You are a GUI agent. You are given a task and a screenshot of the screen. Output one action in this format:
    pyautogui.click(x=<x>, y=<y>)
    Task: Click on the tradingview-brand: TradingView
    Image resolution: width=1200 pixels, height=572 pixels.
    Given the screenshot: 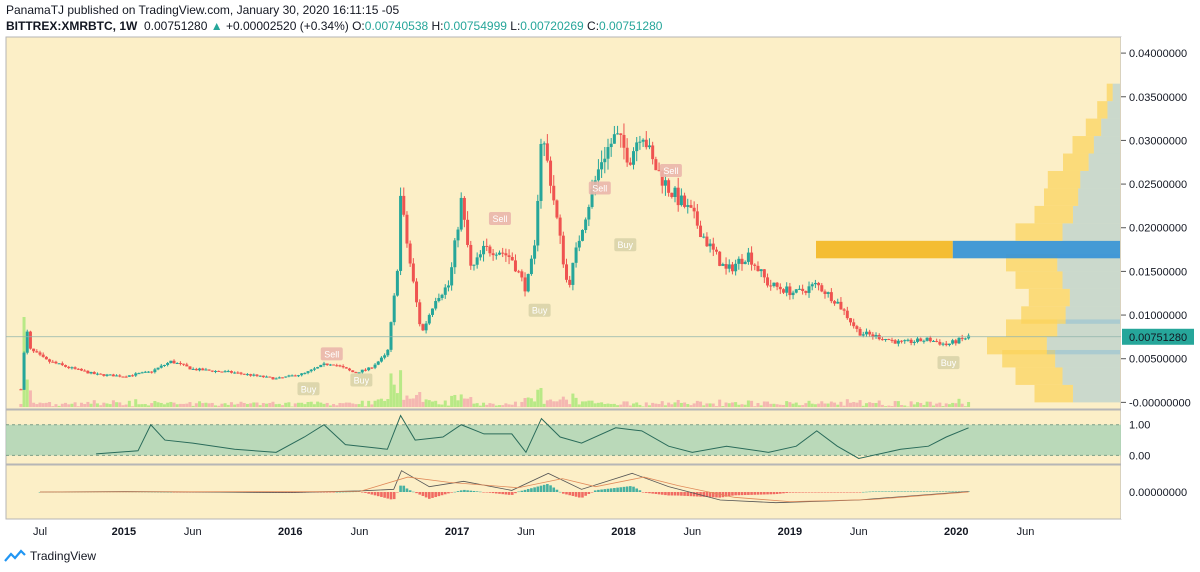 What is the action you would take?
    pyautogui.click(x=50, y=556)
    